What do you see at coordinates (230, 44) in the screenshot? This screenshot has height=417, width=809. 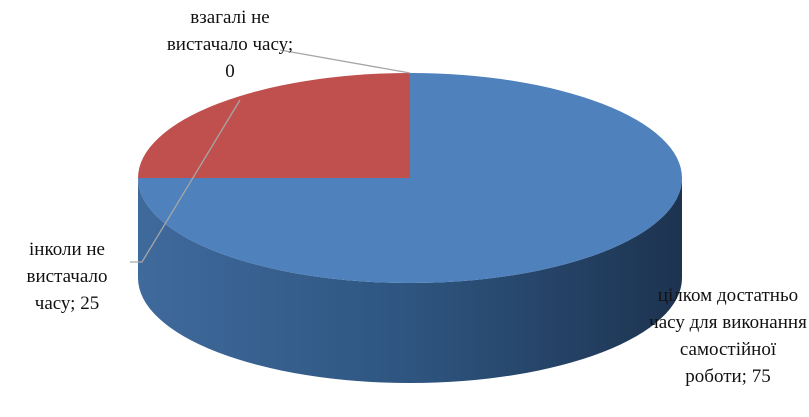 I see `data-label: взагалі не вистачало часу; 0` at bounding box center [230, 44].